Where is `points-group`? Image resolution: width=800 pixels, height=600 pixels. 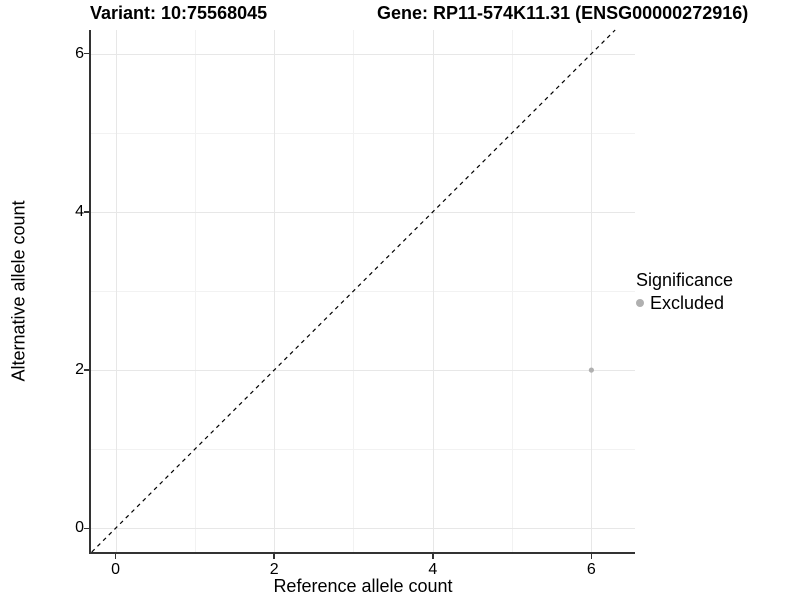 points-group is located at coordinates (591, 370).